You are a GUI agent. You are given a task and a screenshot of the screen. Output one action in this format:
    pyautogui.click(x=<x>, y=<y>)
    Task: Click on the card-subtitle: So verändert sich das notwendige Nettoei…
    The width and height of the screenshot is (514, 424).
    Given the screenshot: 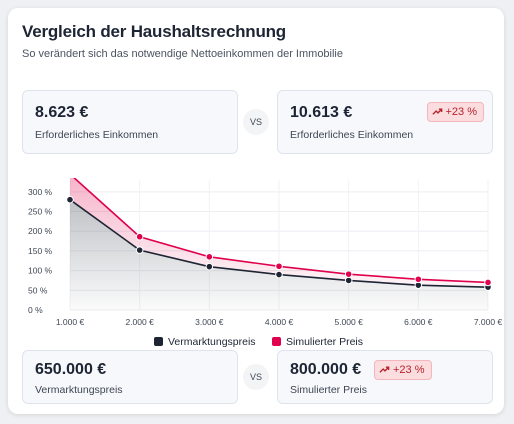 What is the action you would take?
    pyautogui.click(x=182, y=54)
    